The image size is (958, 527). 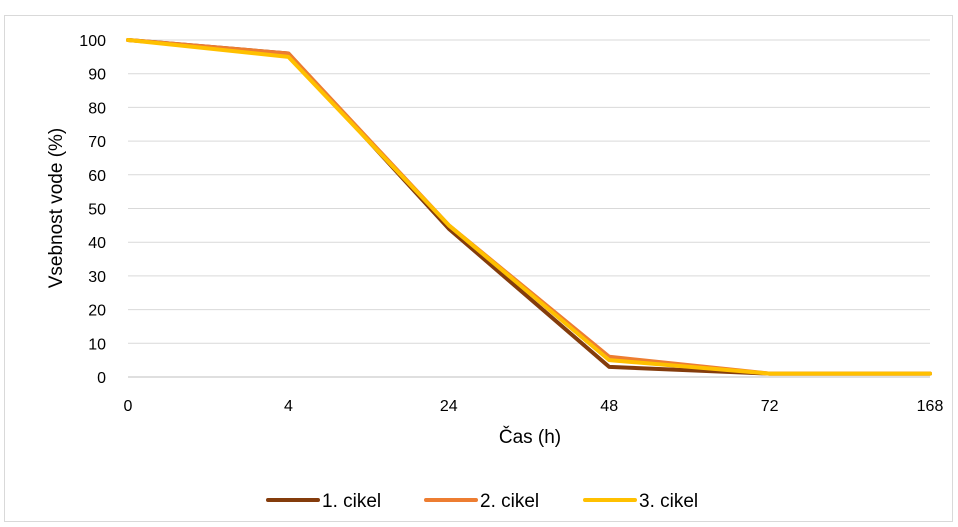 I want to click on x-axis-title: Čas (h), so click(x=530, y=437).